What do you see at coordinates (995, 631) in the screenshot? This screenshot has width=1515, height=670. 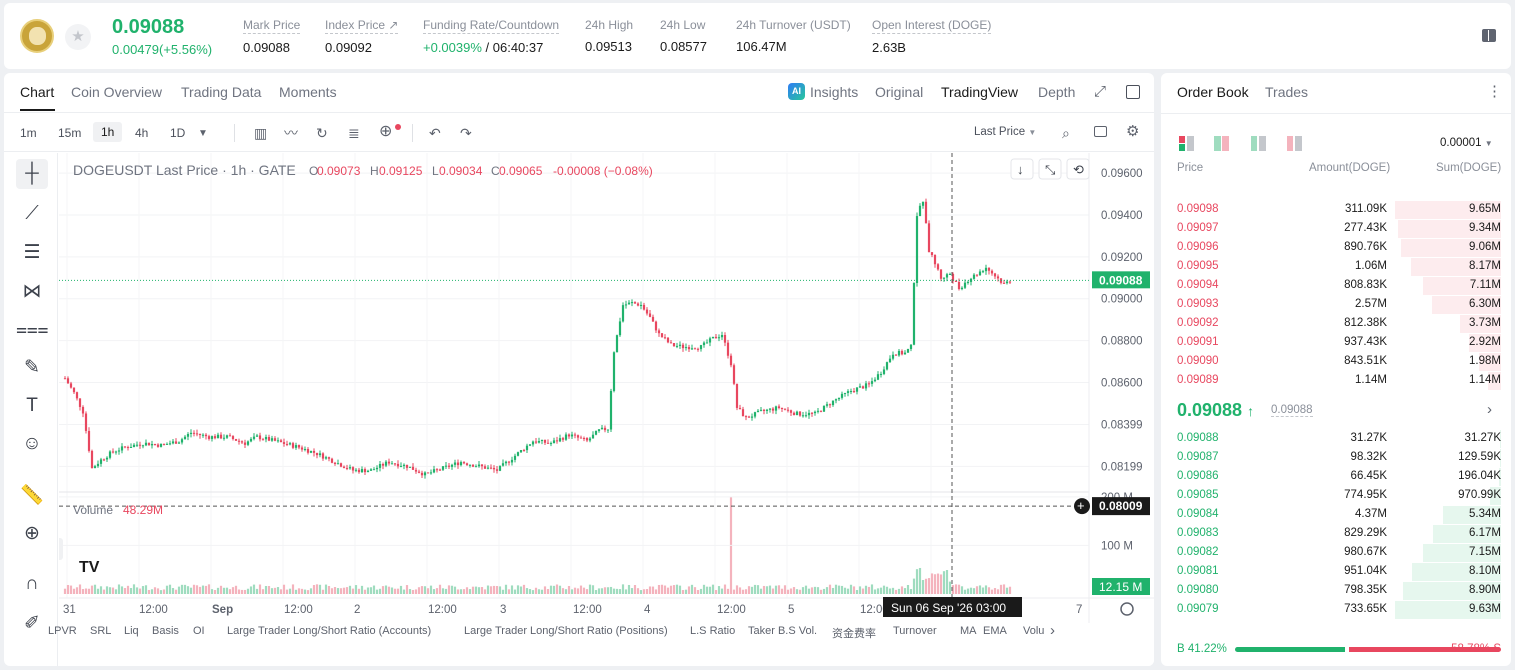 I see `indicator-shortcut: EMA` at bounding box center [995, 631].